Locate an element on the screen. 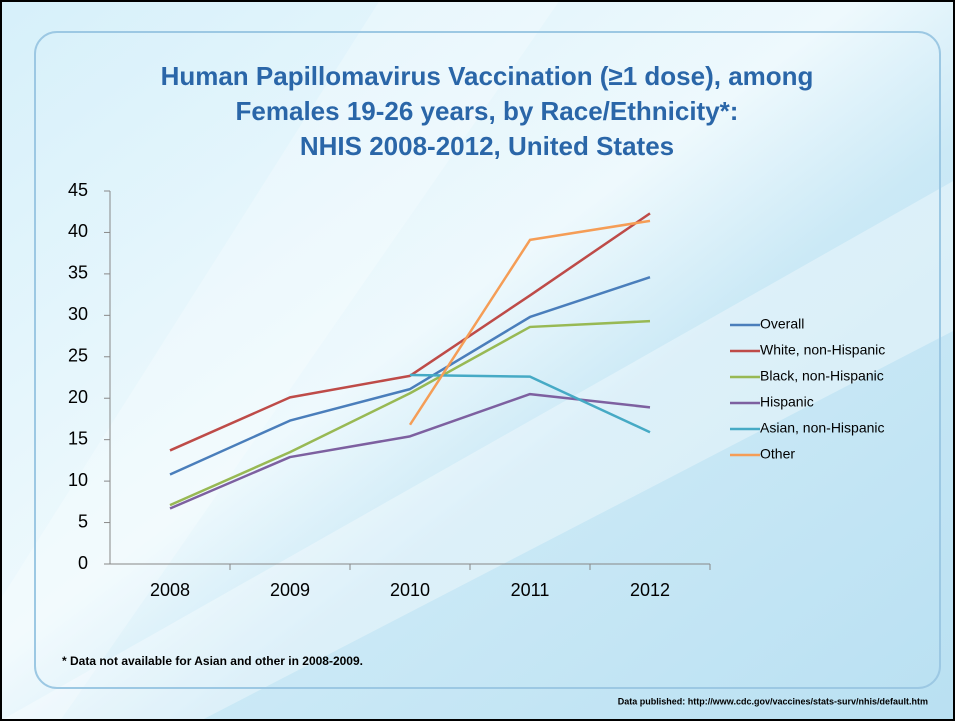  y-tick-label: 0 is located at coordinates (83, 563).